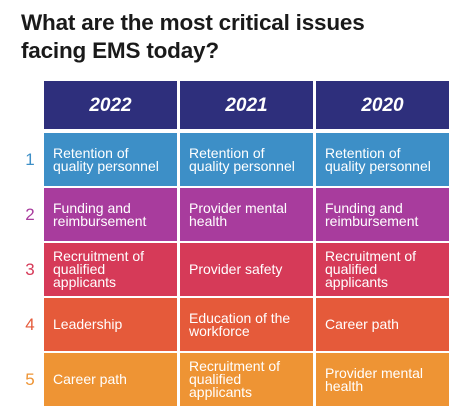 The width and height of the screenshot is (473, 414). What do you see at coordinates (120, 50) in the screenshot?
I see `title-line-2: facing EMS today?` at bounding box center [120, 50].